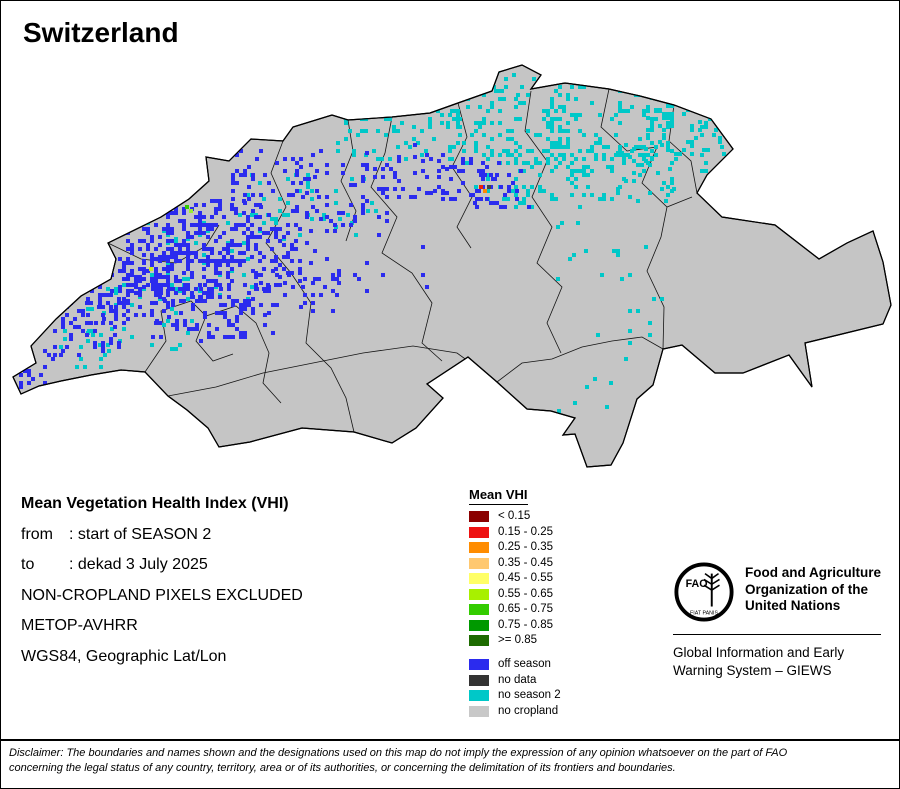  Describe the element at coordinates (806, 589) in the screenshot. I see `fao-org-line2: Organization of the` at that location.